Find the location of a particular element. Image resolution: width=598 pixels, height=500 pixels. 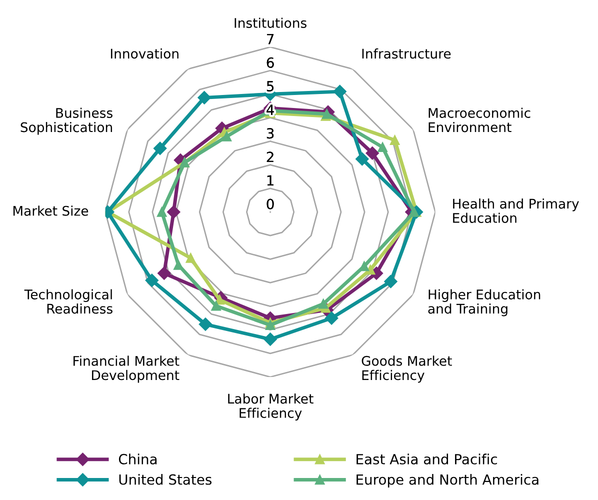

spoke-label: Macroeconomic Environment is located at coordinates (479, 120).